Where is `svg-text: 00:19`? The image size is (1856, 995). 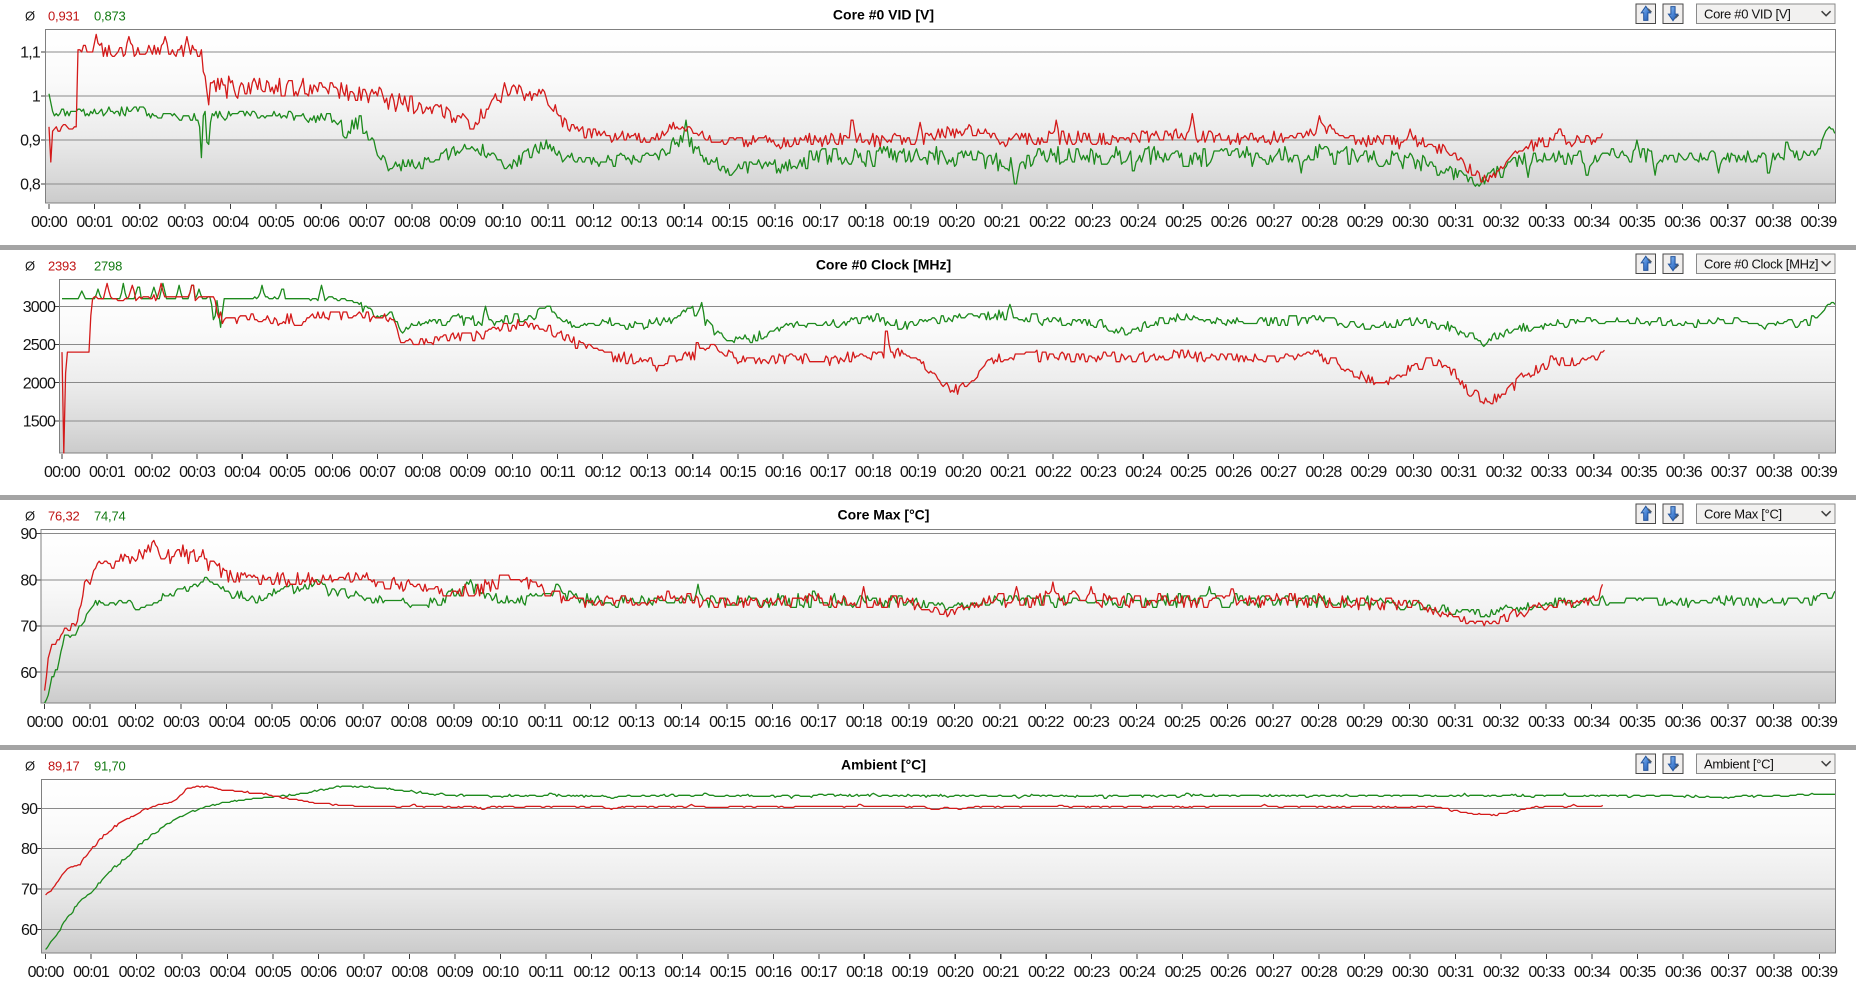
svg-text: 00:19 is located at coordinates (909, 722).